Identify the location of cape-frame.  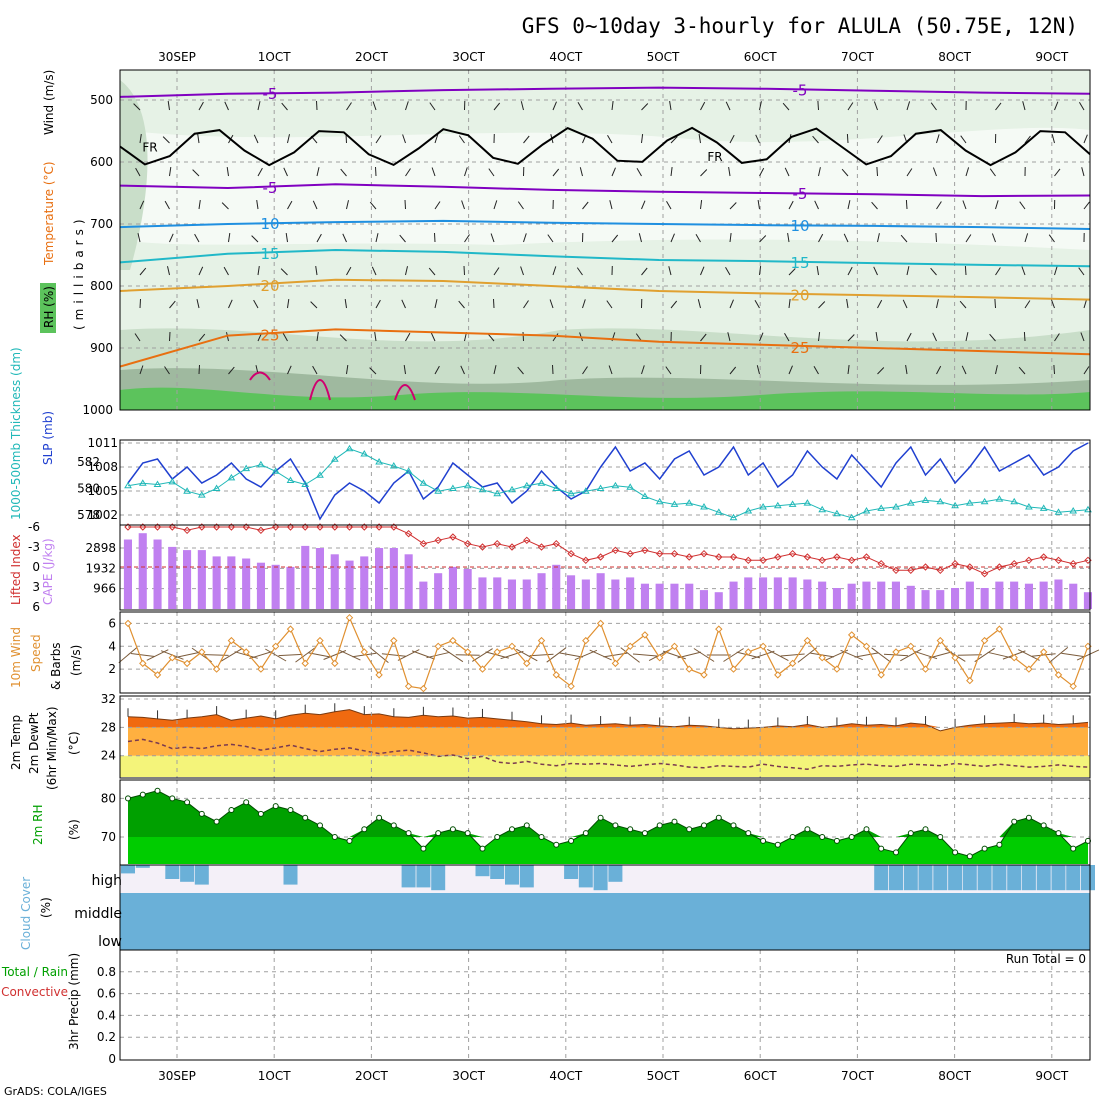
(605, 567).